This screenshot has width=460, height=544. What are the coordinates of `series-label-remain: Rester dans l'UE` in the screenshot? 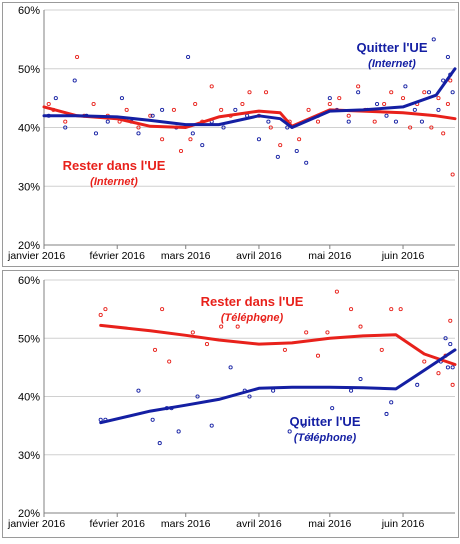 It's located at (252, 301).